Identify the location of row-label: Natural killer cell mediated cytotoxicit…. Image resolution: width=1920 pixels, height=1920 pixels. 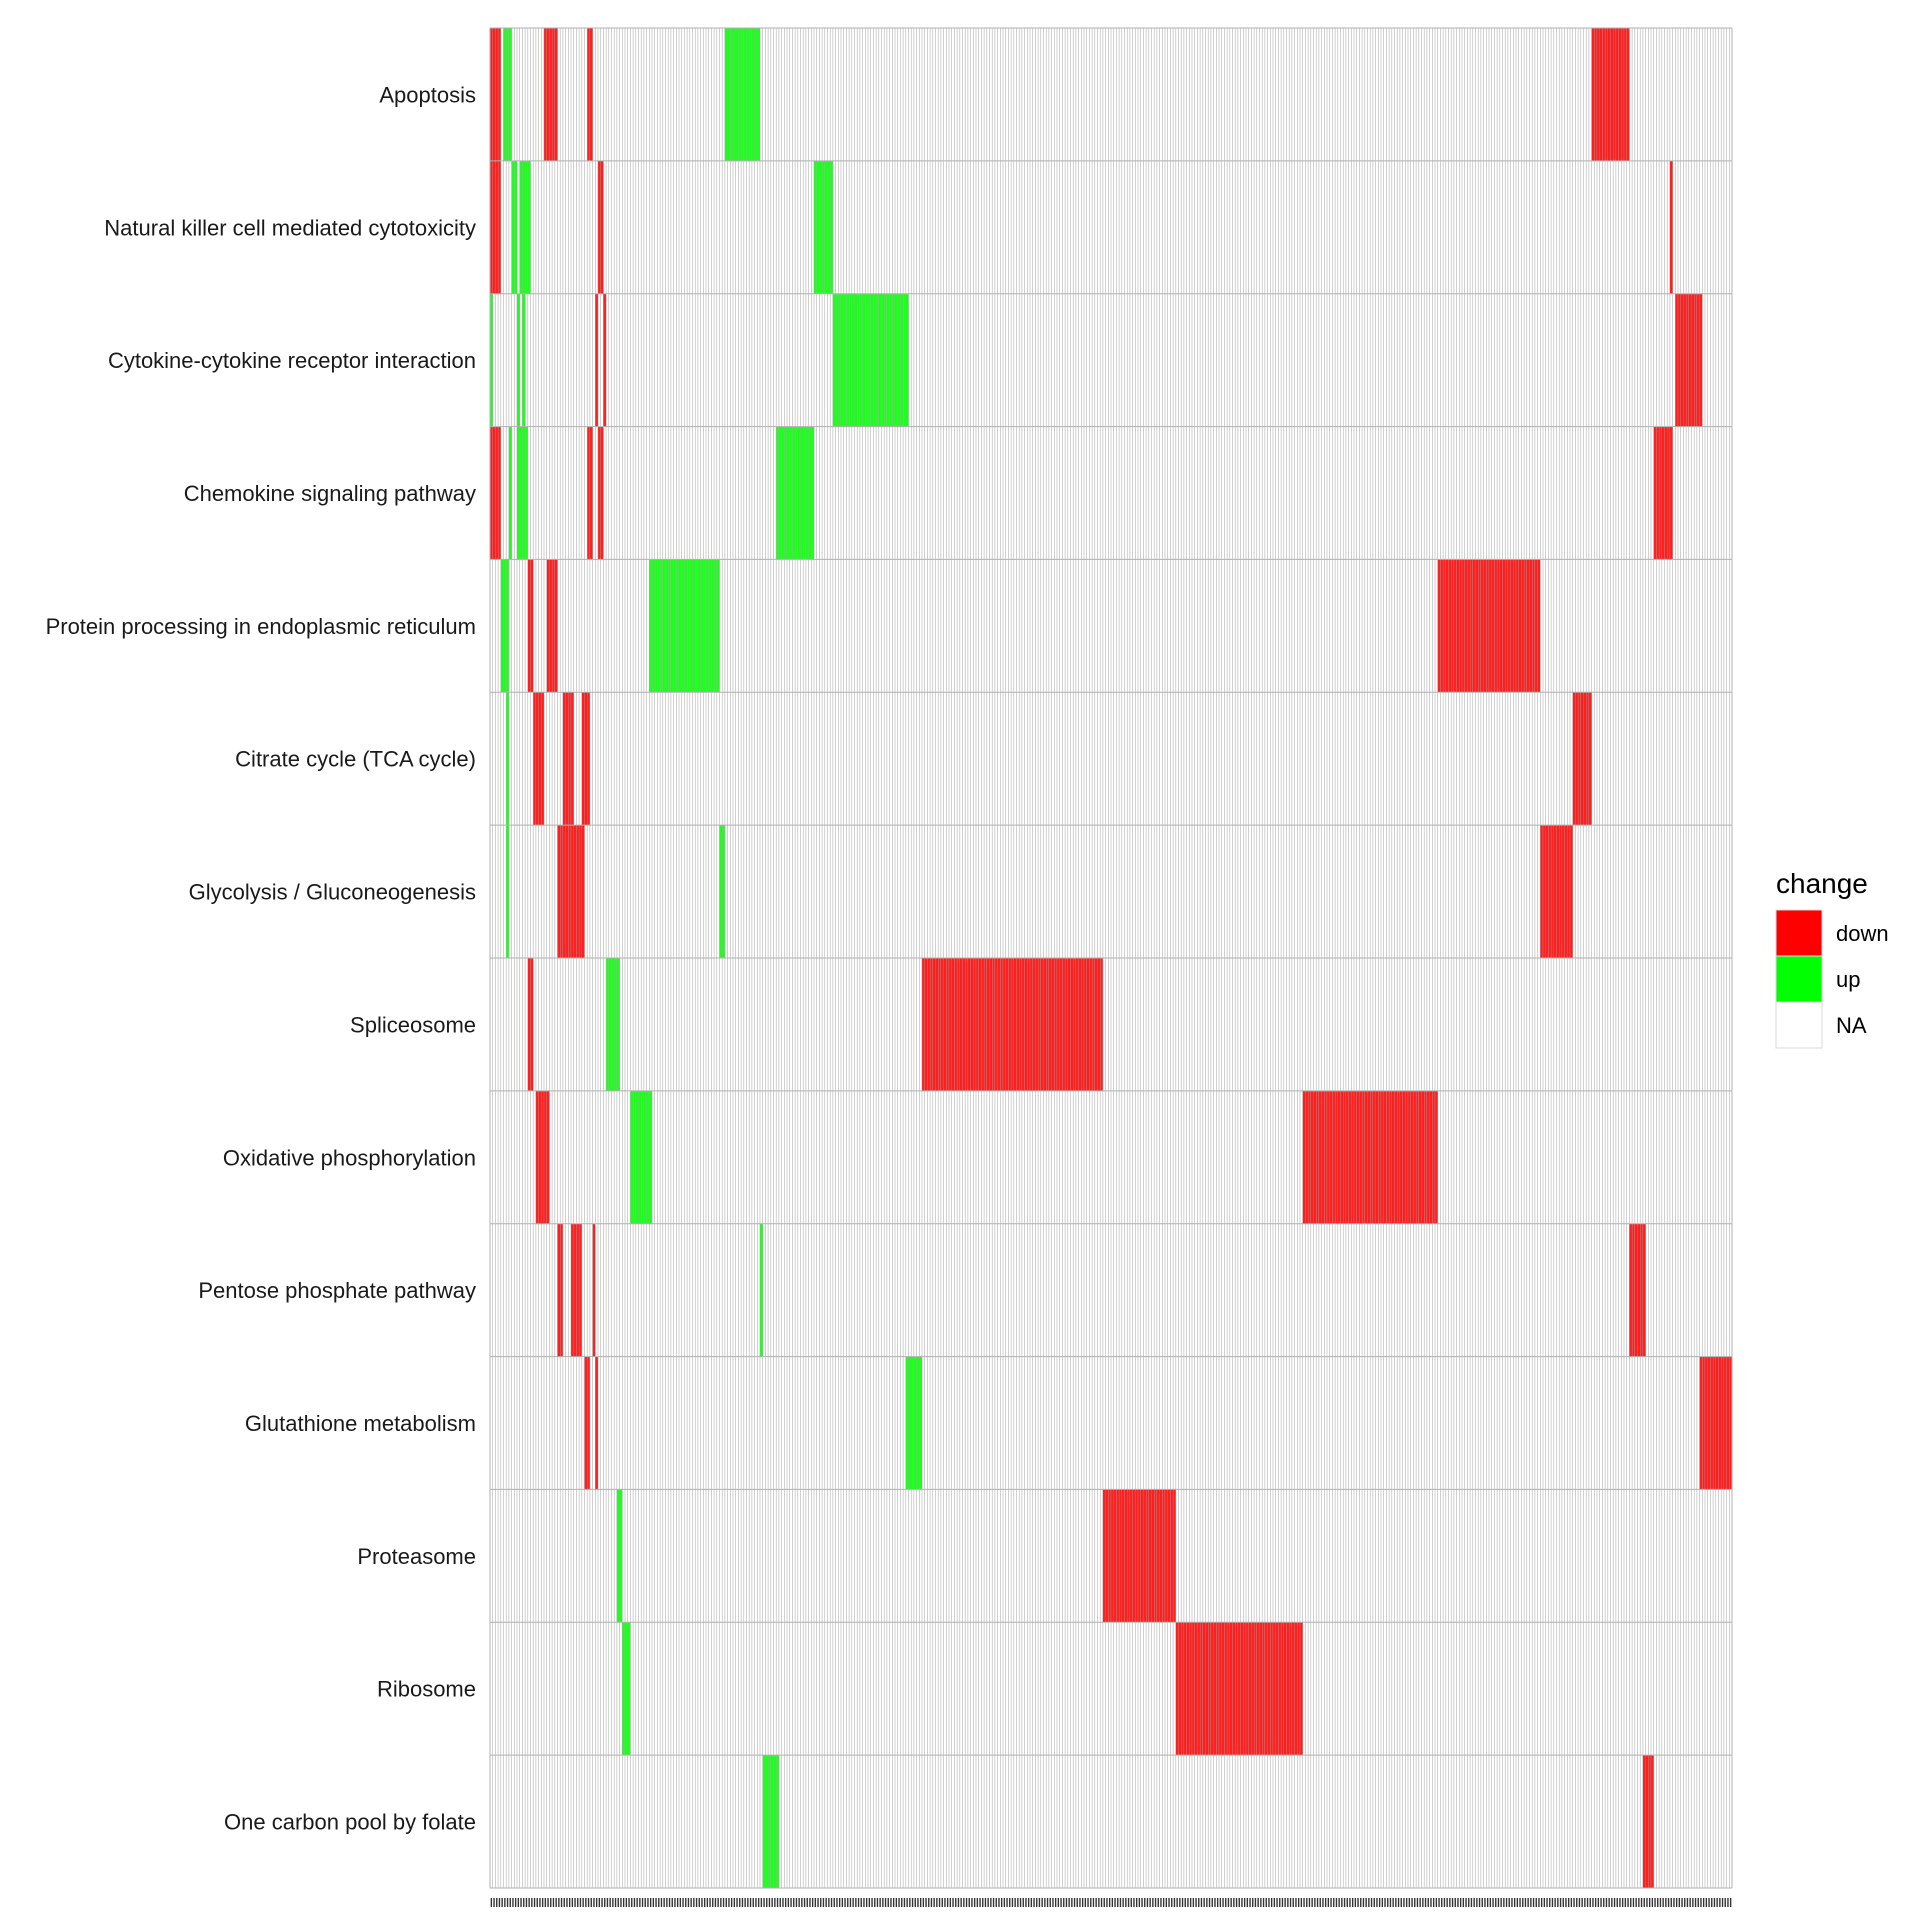
(290, 227).